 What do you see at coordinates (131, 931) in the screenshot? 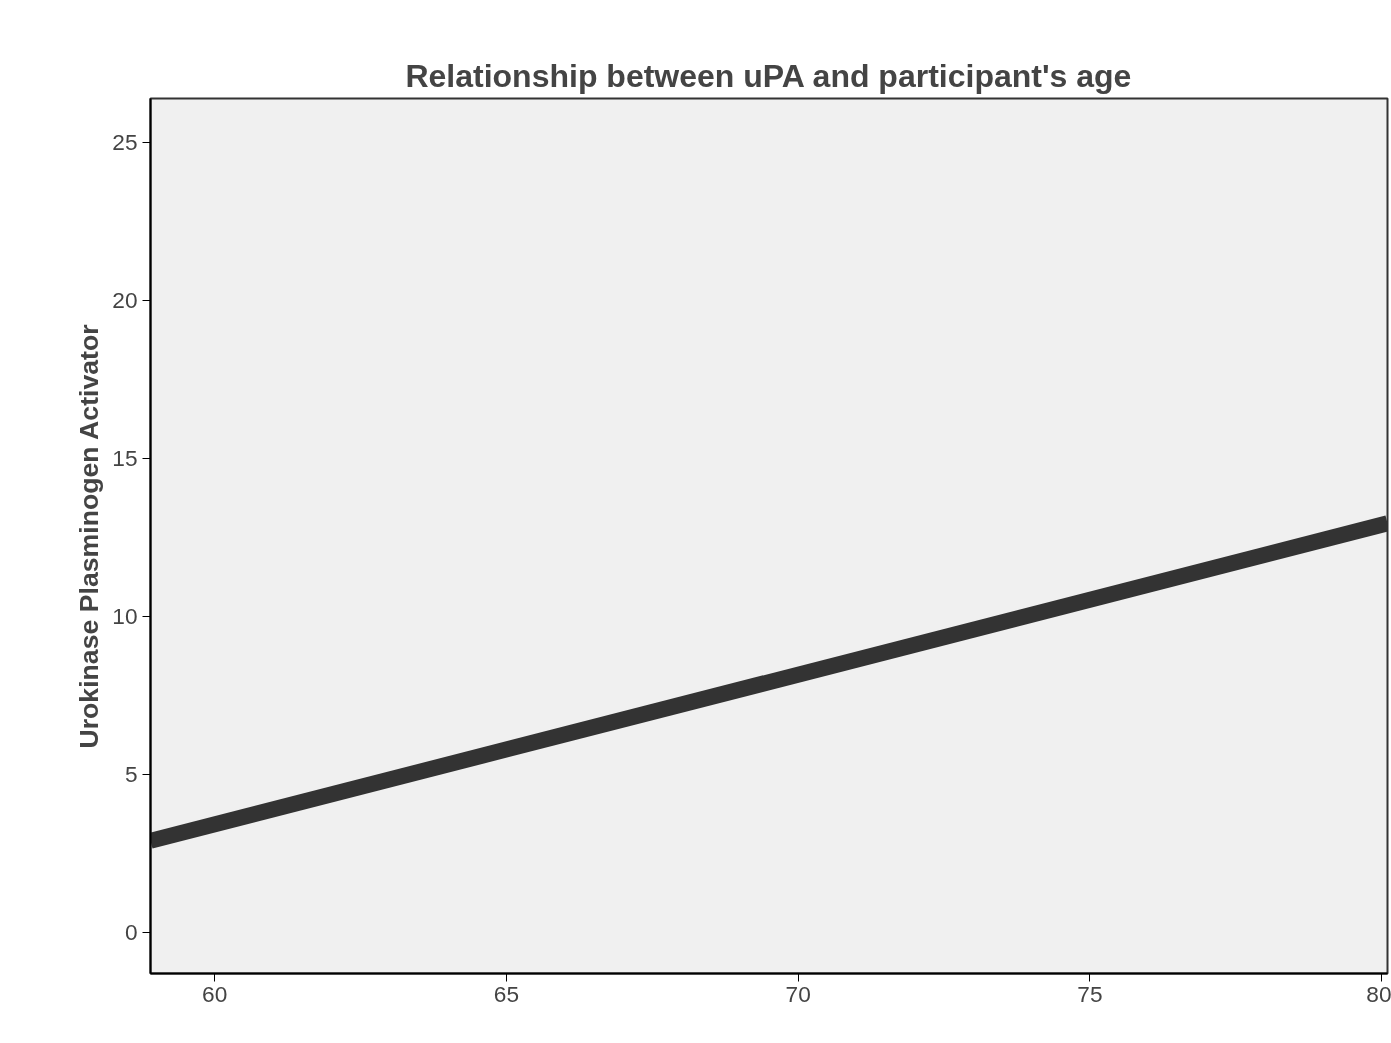
I see `y-tick-label: 0` at bounding box center [131, 931].